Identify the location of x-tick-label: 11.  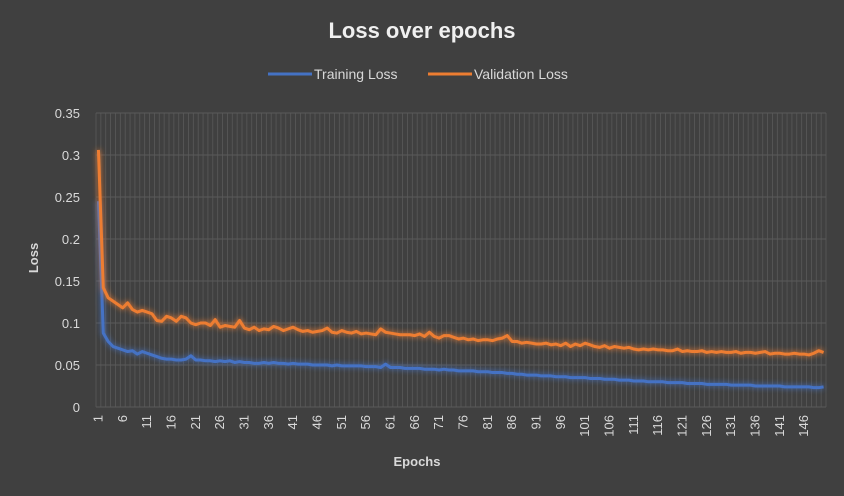
(146, 422).